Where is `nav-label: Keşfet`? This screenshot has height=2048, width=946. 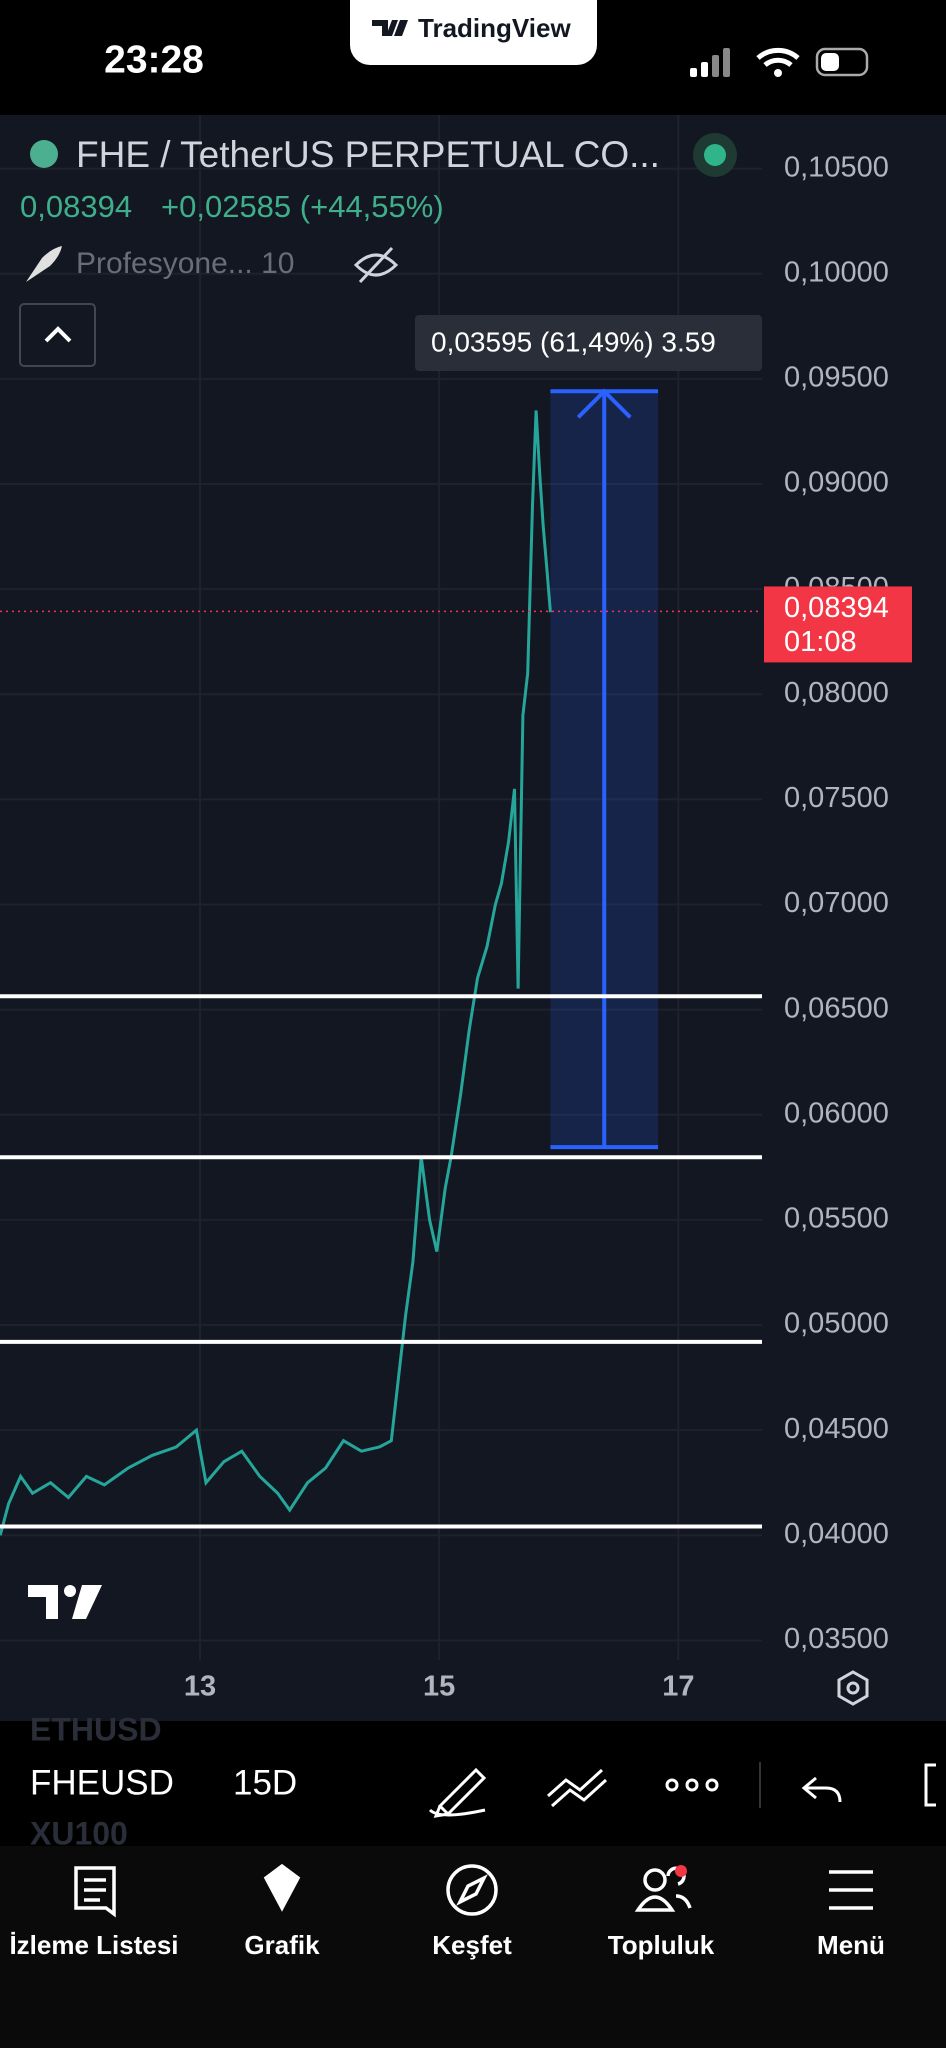 nav-label: Keşfet is located at coordinates (472, 1945).